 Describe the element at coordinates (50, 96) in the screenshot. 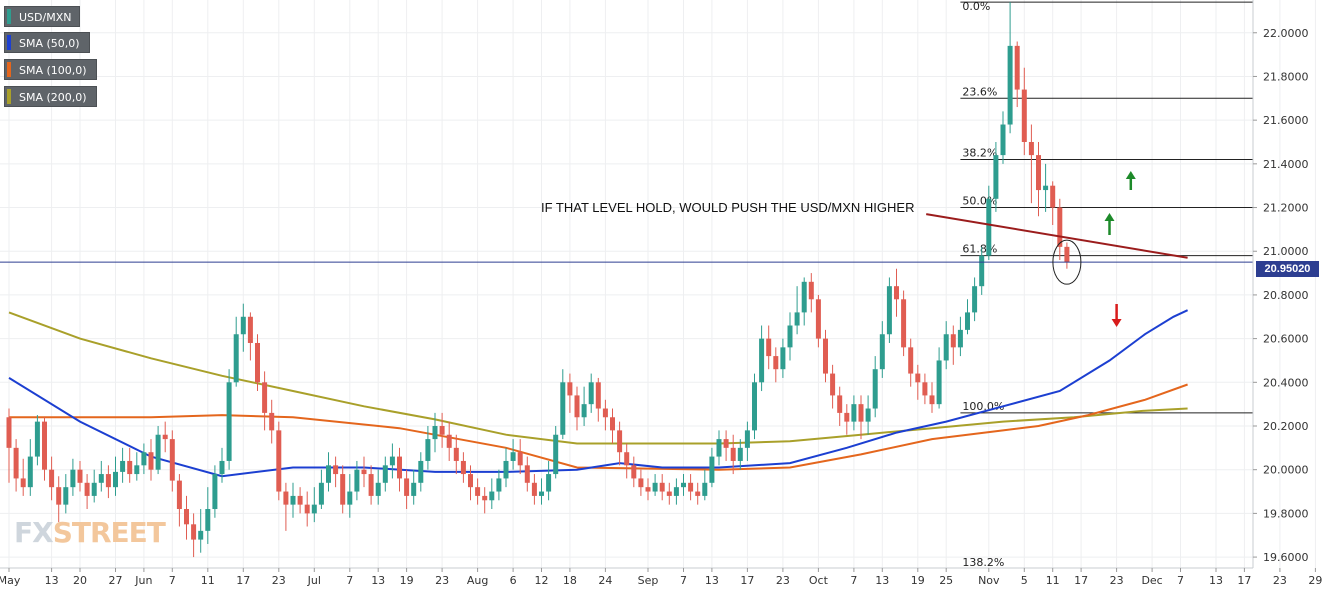

I see `legend-sma200: SMA (200,0)` at that location.